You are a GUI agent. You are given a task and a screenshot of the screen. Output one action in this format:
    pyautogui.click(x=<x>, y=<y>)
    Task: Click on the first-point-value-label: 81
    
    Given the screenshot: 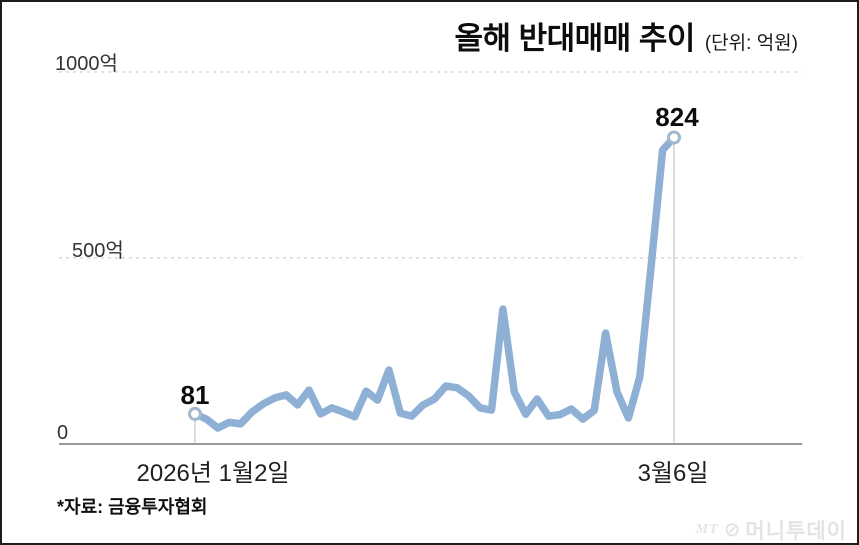 What is the action you would take?
    pyautogui.click(x=195, y=394)
    